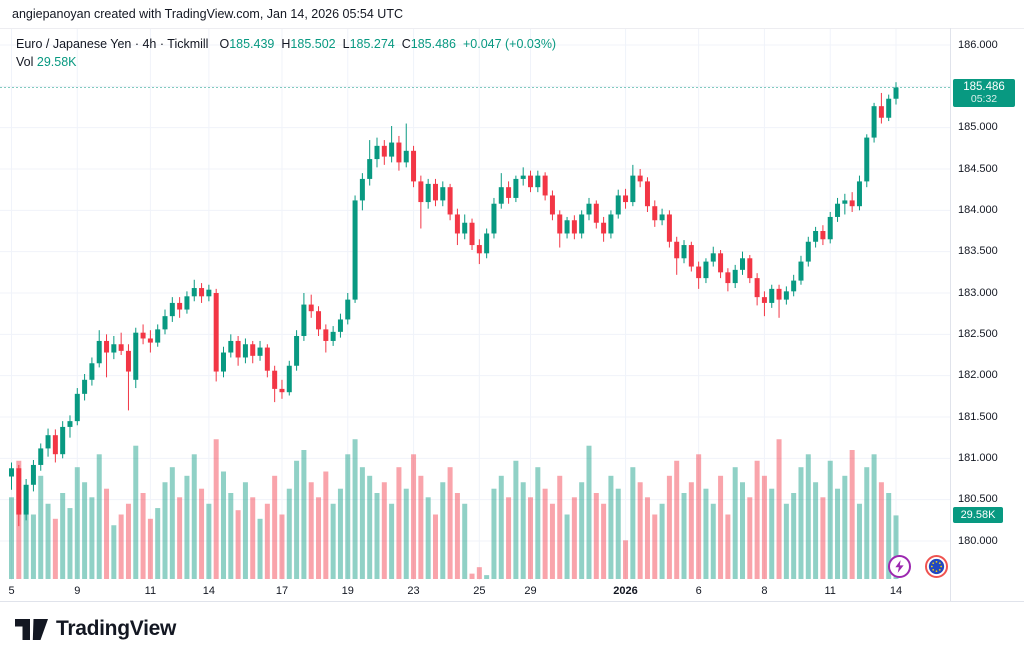  Describe the element at coordinates (978, 251) in the screenshot. I see `price-axis-label: 183.500` at that location.